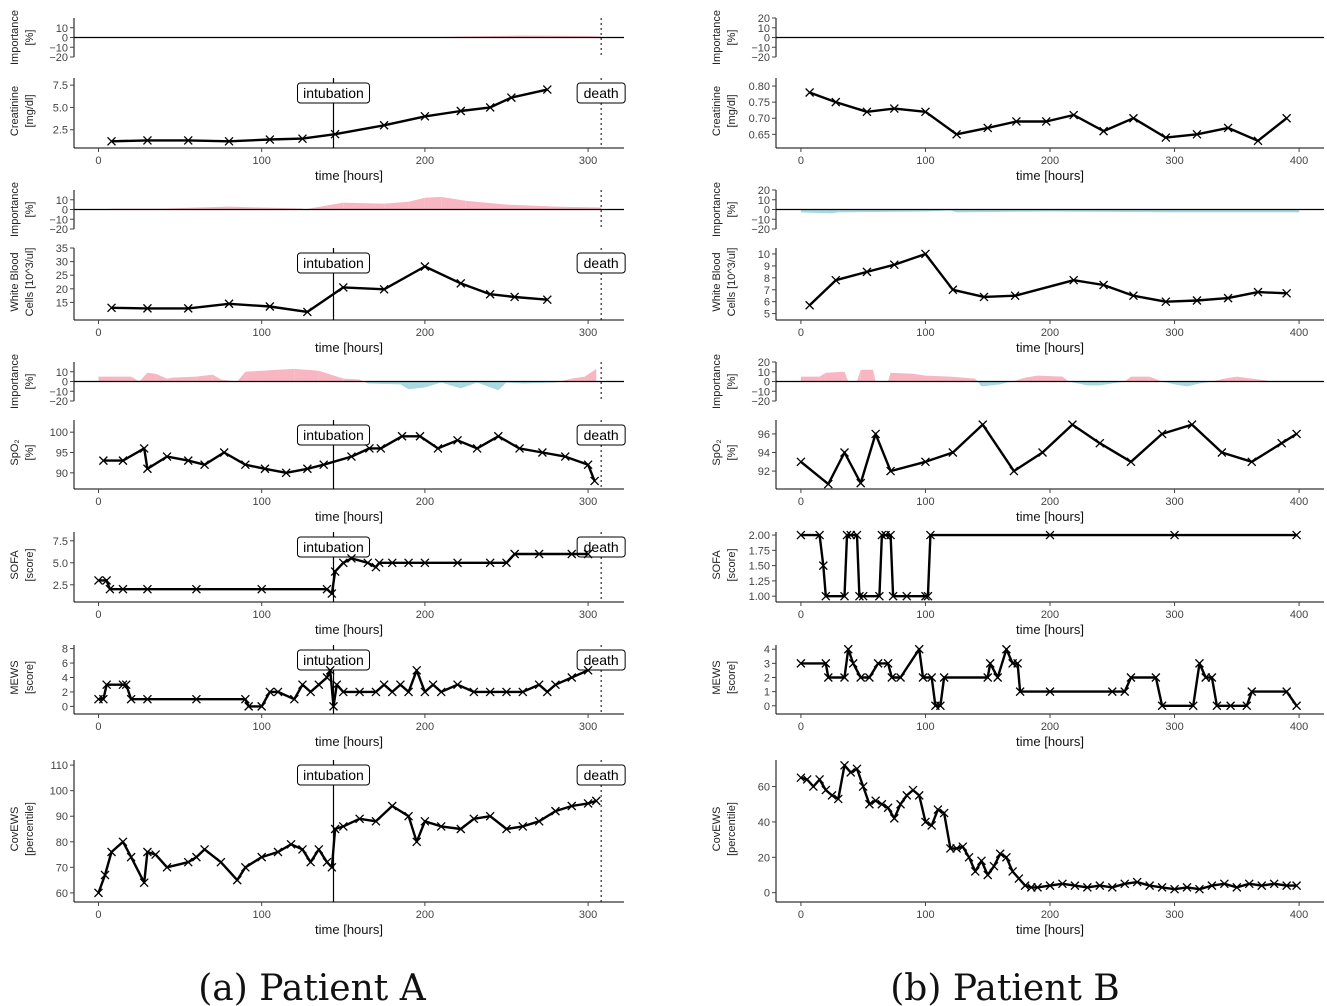 This screenshot has height=1006, width=1327. I want to click on death-label: death, so click(601, 93).